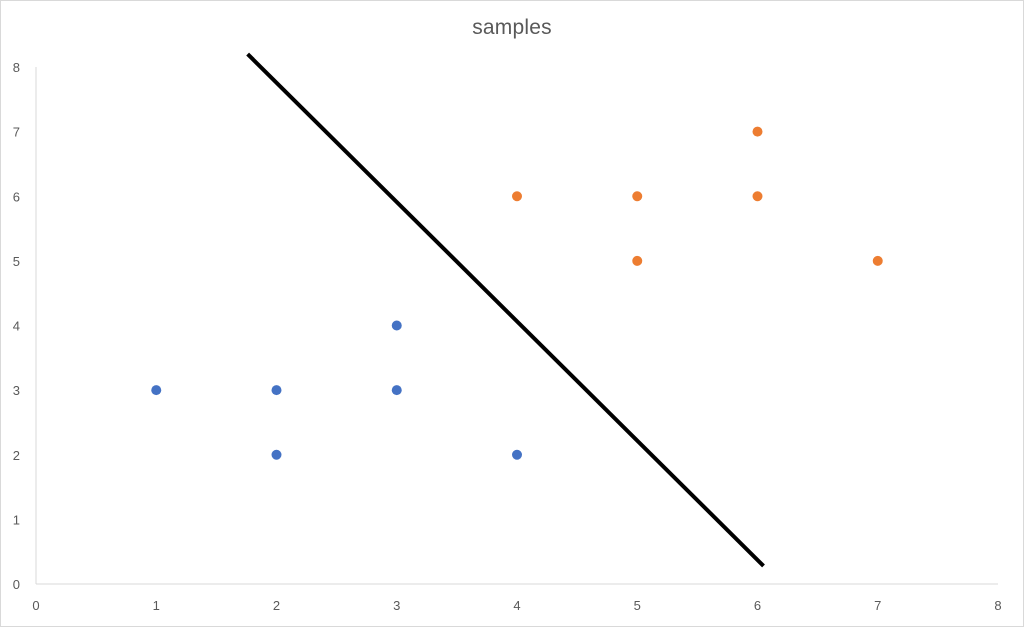  I want to click on y-tick-label: 3, so click(16, 390).